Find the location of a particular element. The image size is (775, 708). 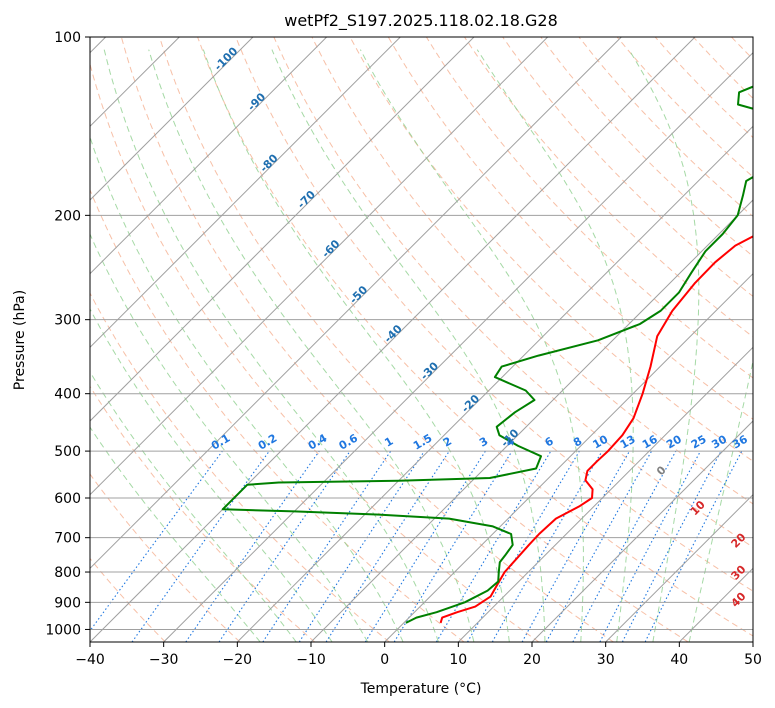

mixing-ratio-label: 25 is located at coordinates (699, 442).